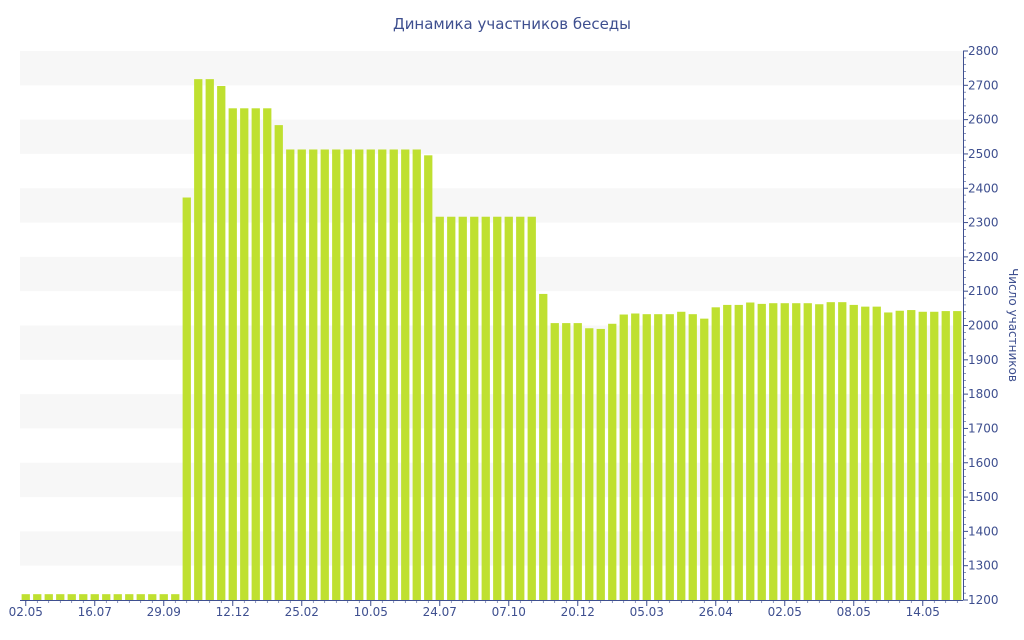 The width and height of the screenshot is (1024, 640). I want to click on x-tick-label: 29.09, so click(164, 612).